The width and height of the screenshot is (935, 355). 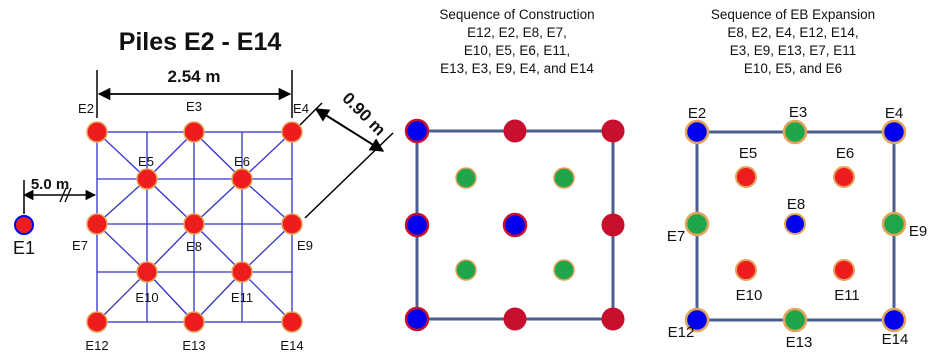 I want to click on sequence-line: E13, E3, E9, E4, and E14, so click(x=517, y=68).